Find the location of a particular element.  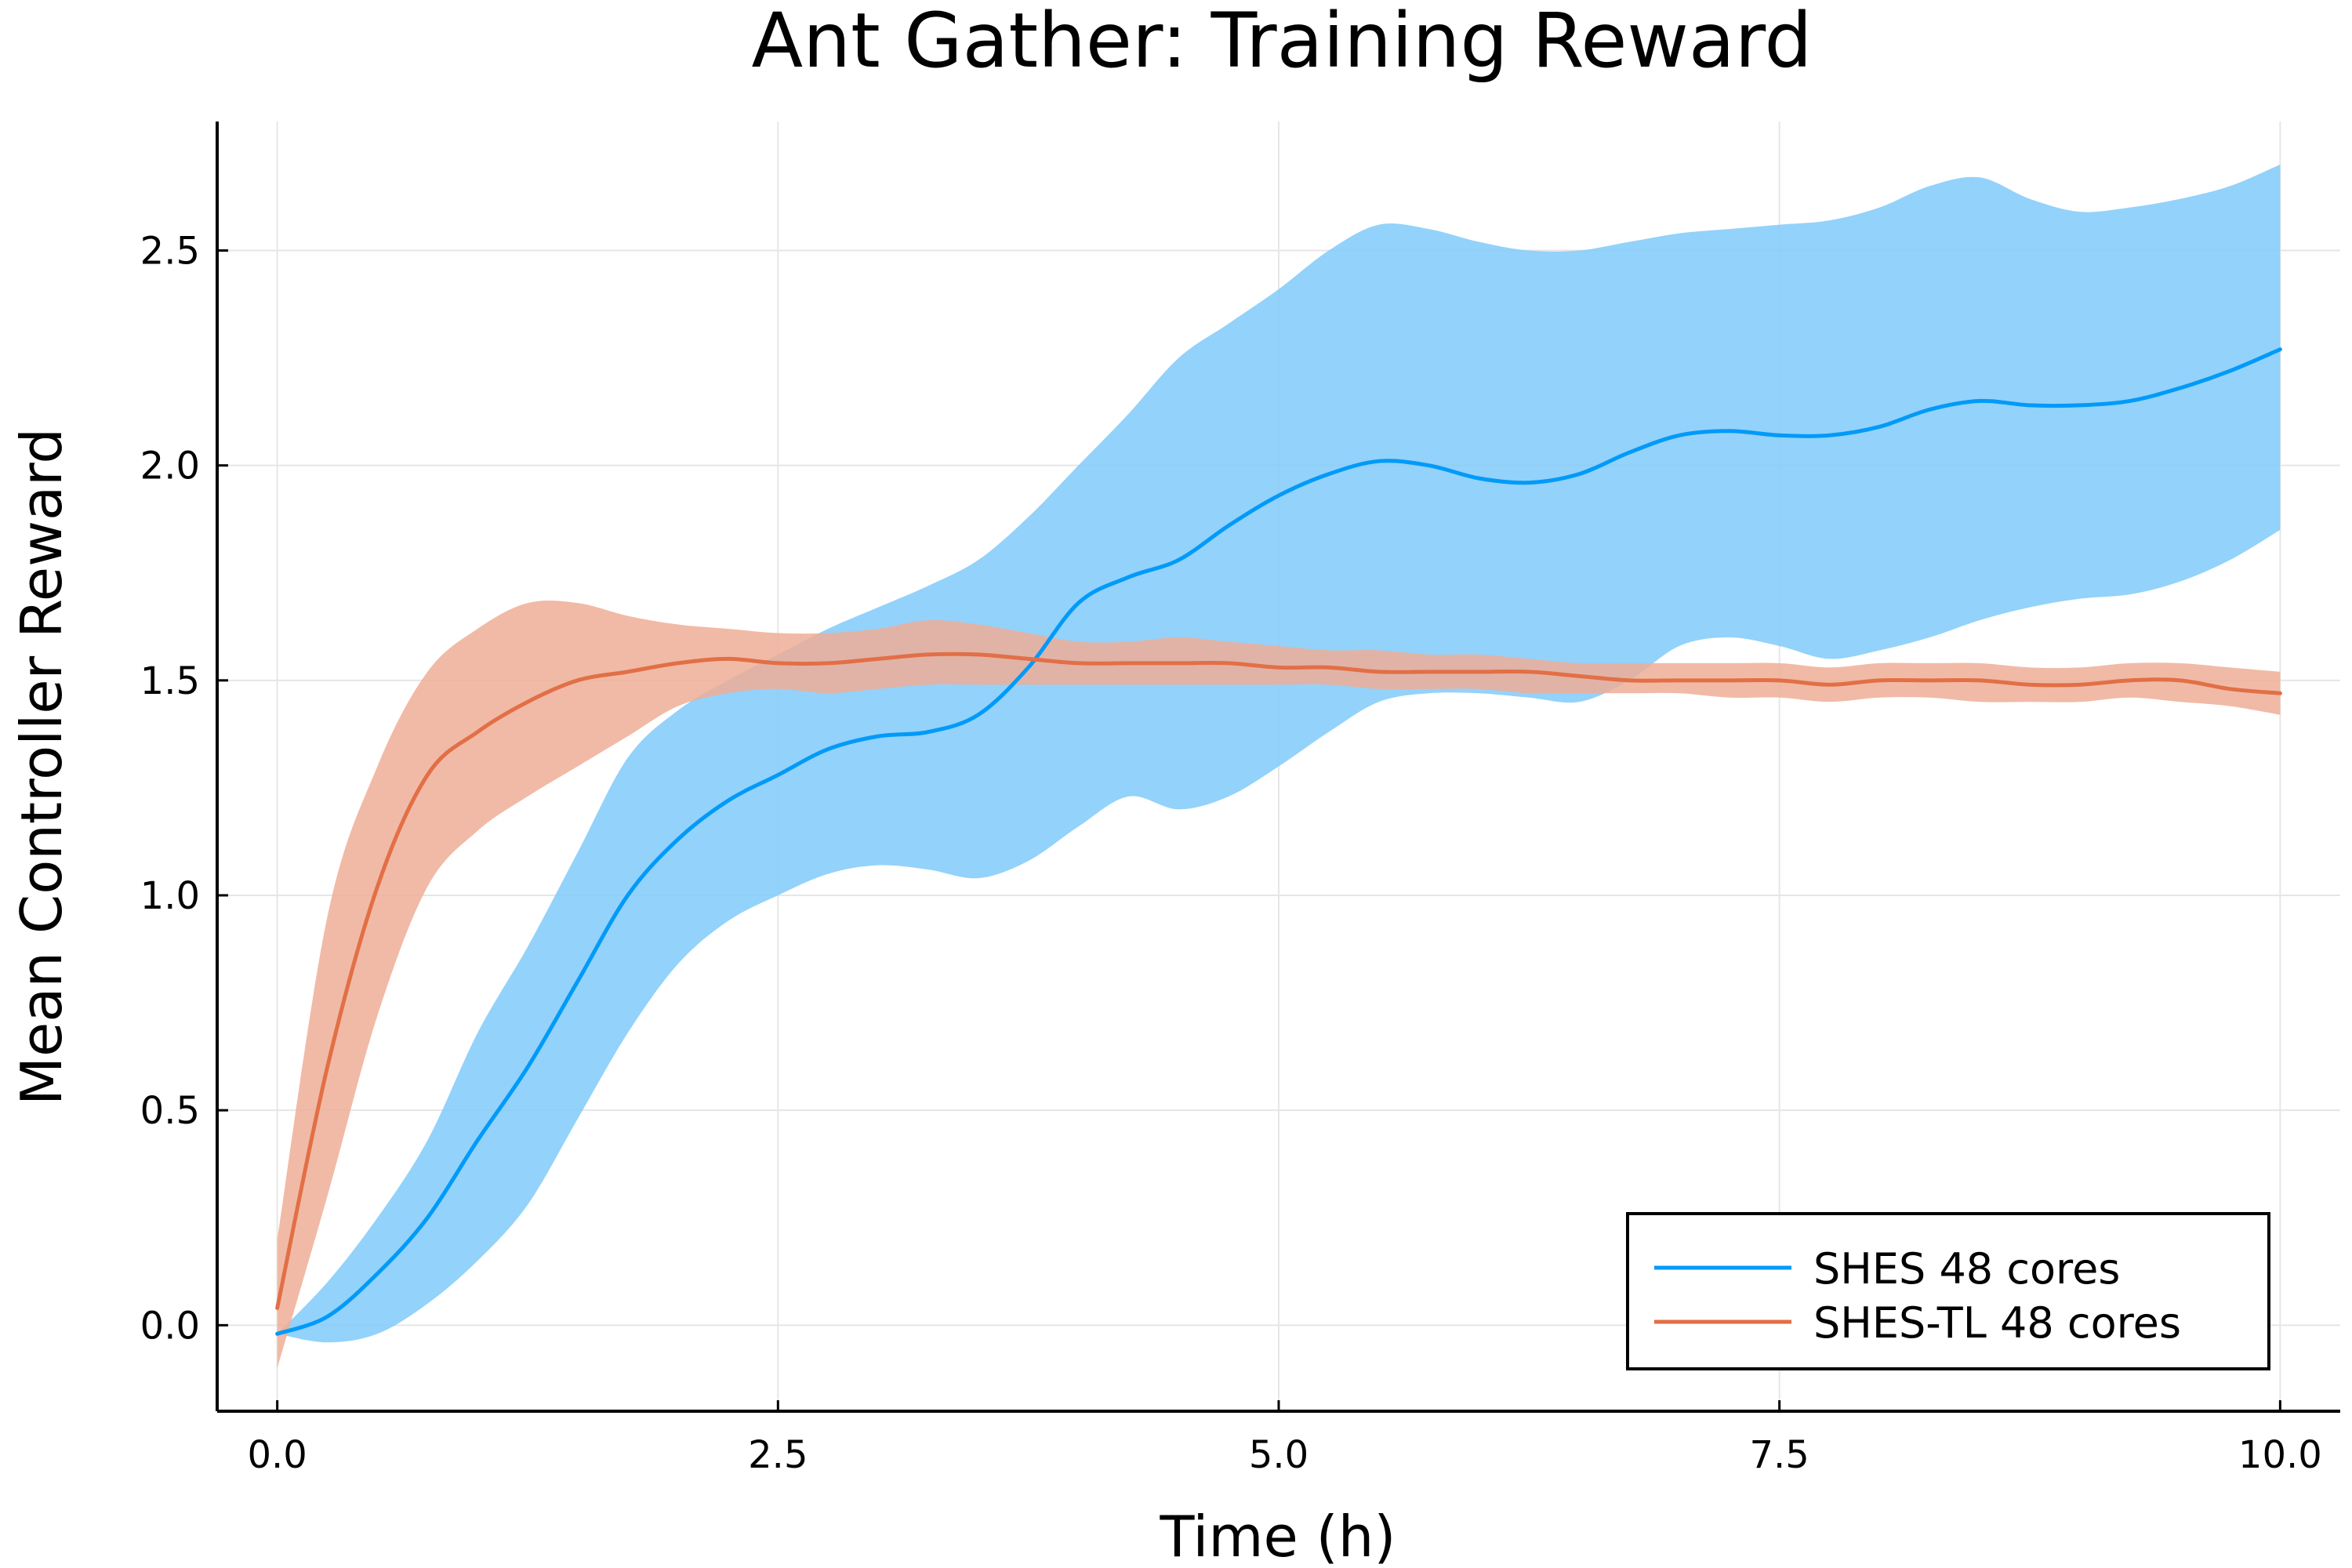

y-tick-label-1: 0.5 is located at coordinates (170, 1111).